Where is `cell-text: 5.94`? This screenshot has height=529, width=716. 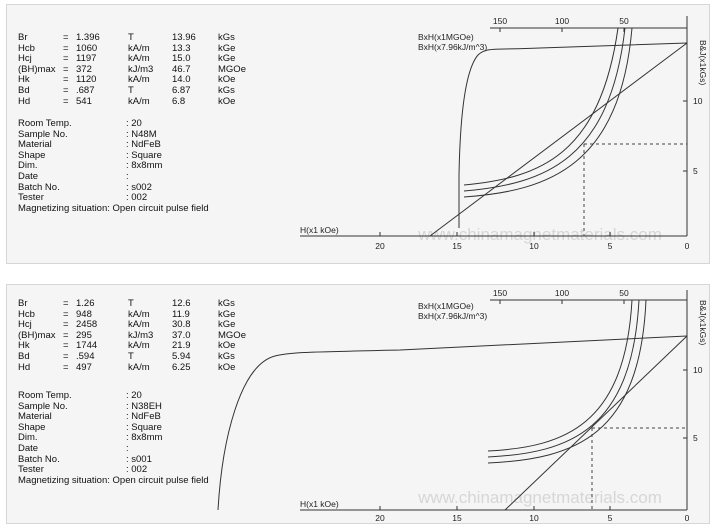 cell-text: 5.94 is located at coordinates (181, 356).